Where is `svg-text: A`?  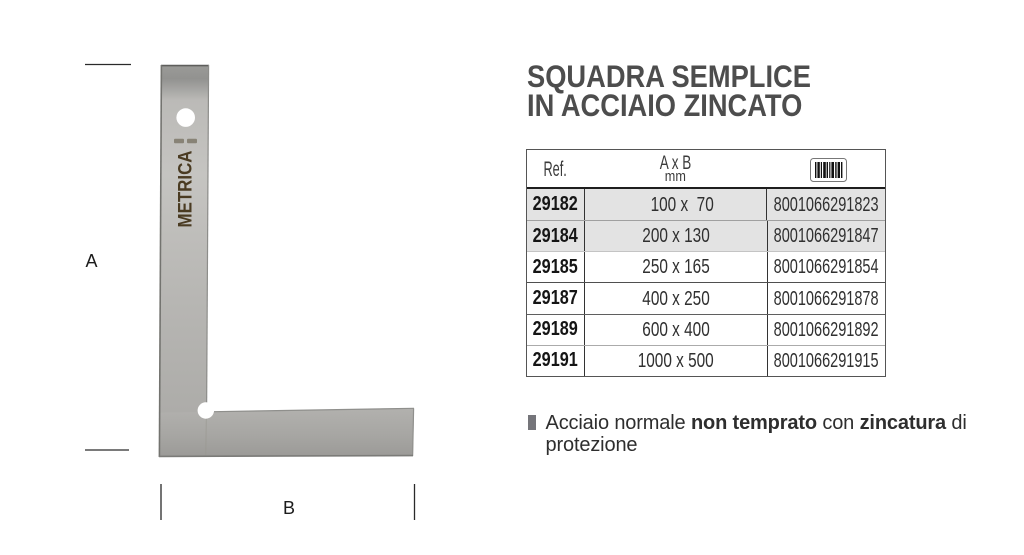
svg-text: A is located at coordinates (92, 261).